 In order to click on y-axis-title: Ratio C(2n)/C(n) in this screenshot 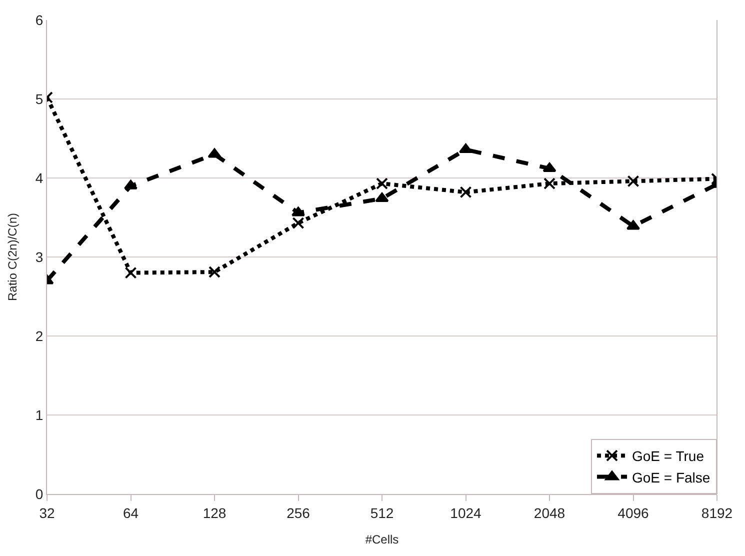, I will do `click(13, 257)`.